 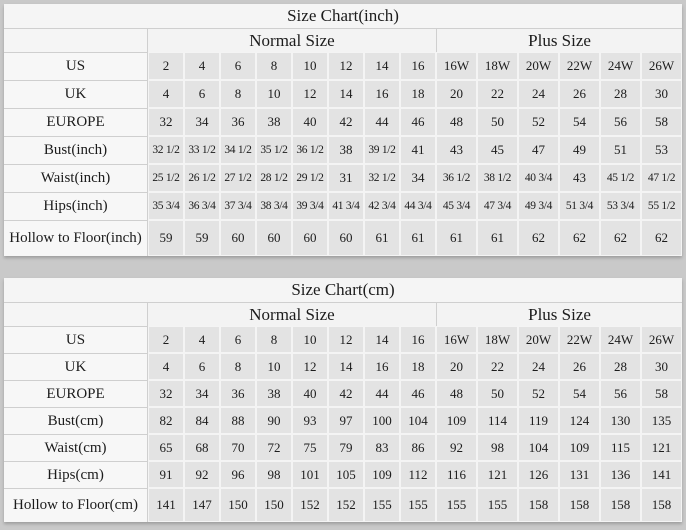 What do you see at coordinates (76, 420) in the screenshot?
I see `row-label: Bust(cm)` at bounding box center [76, 420].